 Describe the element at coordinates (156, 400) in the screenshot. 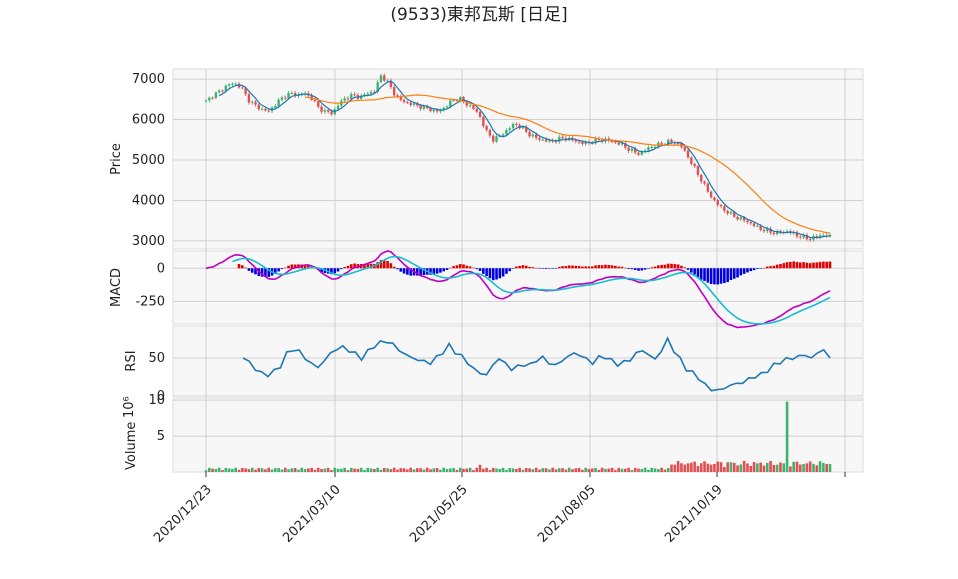

I see `volume-tick-label: 10` at that location.